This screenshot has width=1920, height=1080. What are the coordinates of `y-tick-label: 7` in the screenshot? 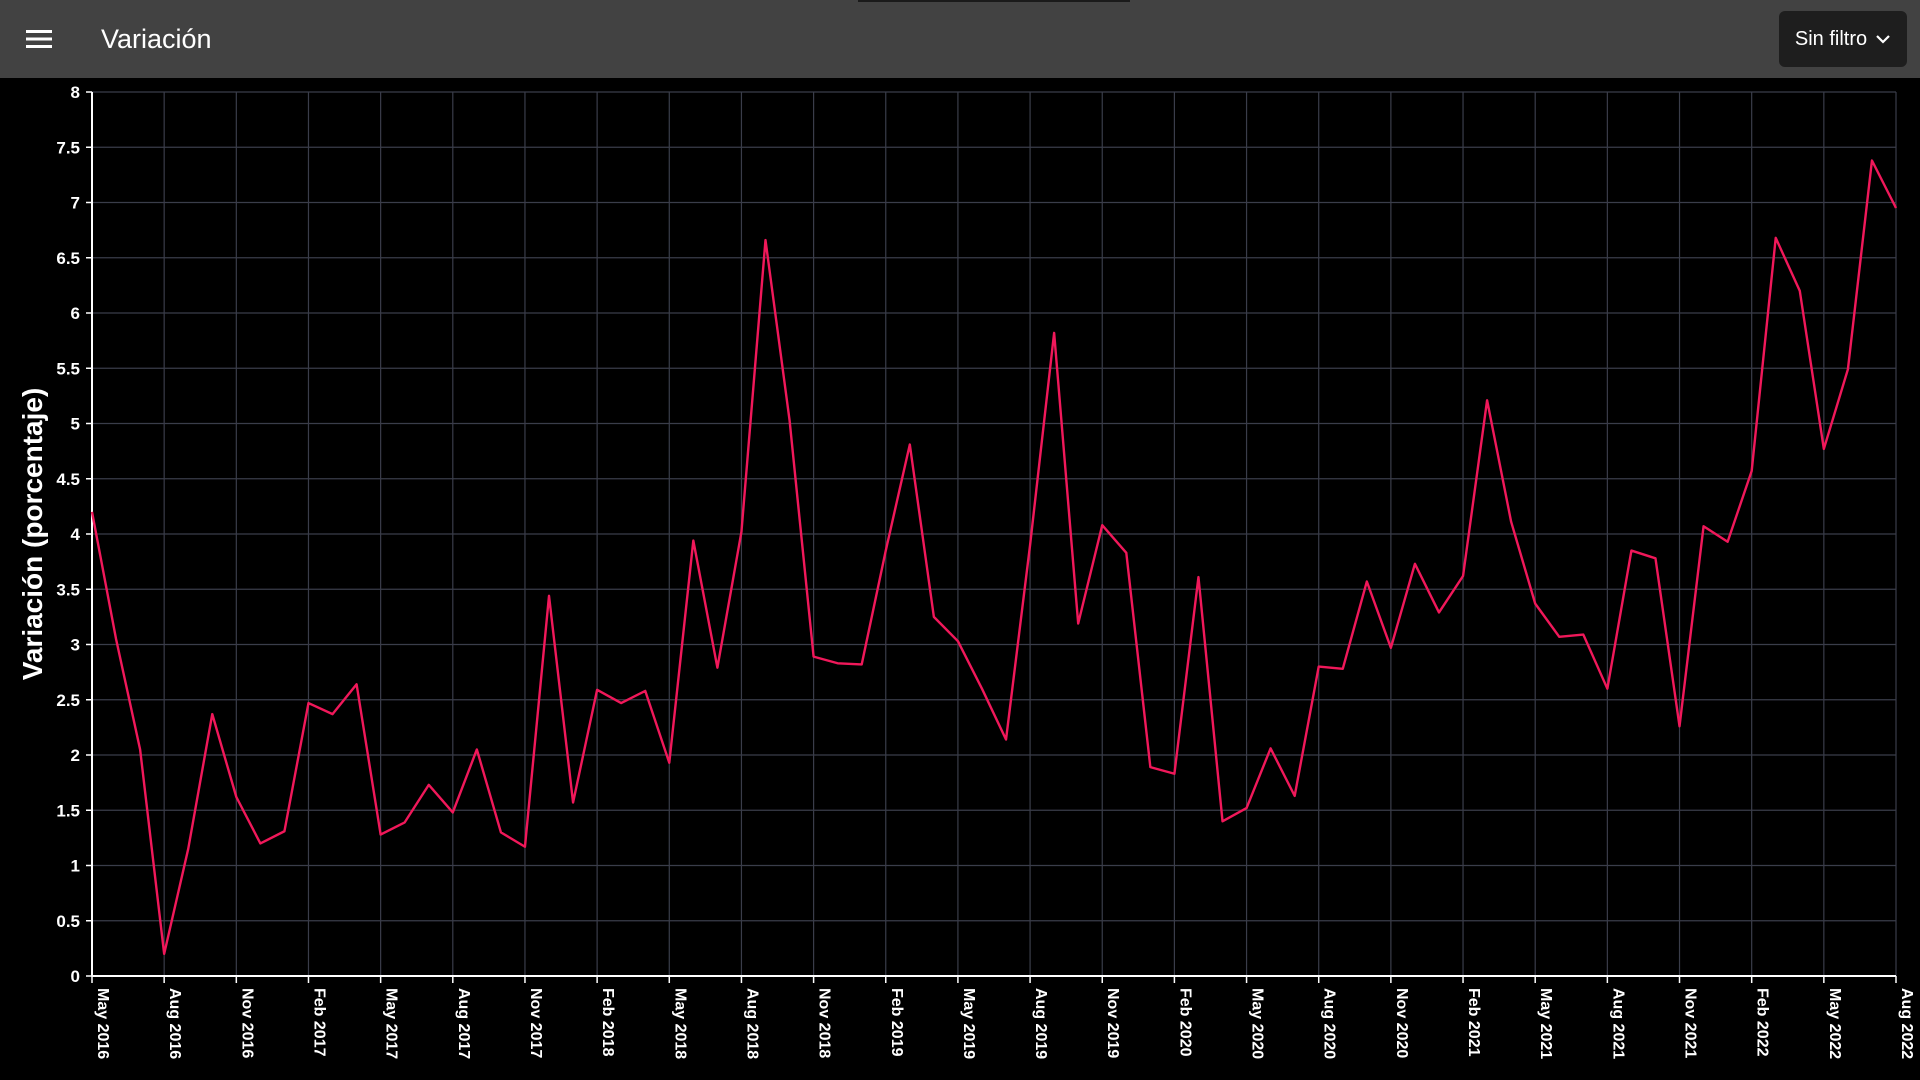 It's located at (75, 203).